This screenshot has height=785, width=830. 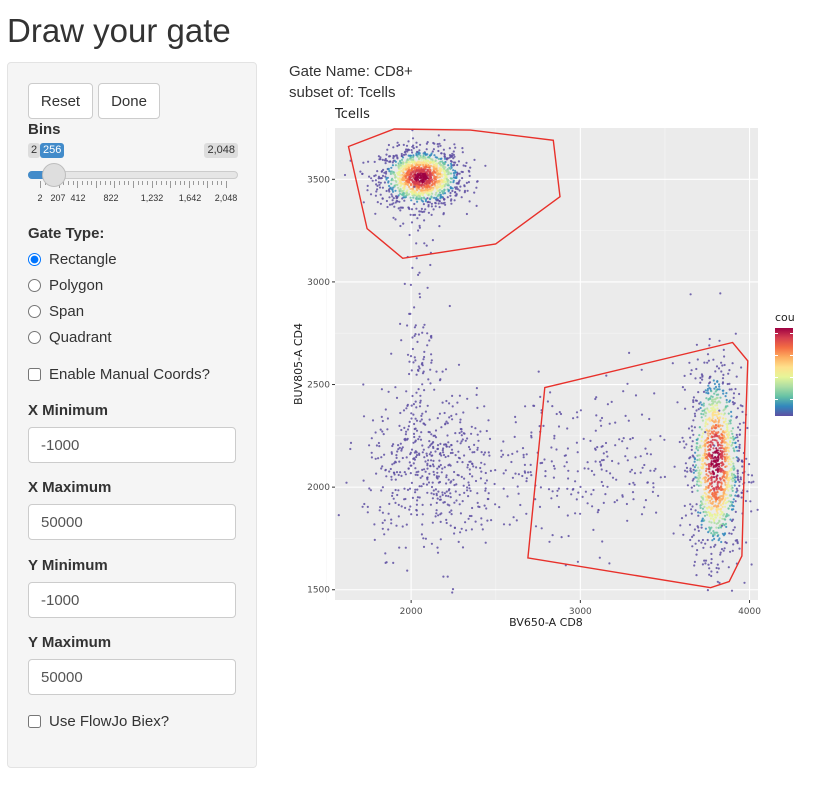 I want to click on gate-type-option-polygon: Polygon, so click(x=65, y=285).